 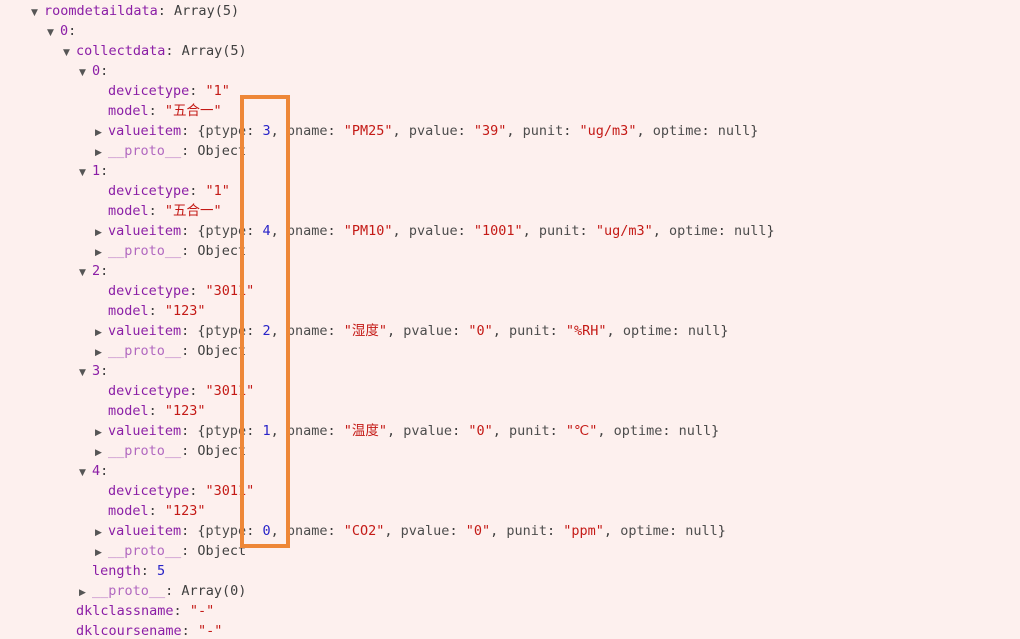 What do you see at coordinates (193, 531) in the screenshot?
I see `punctuation-text: : {` at bounding box center [193, 531].